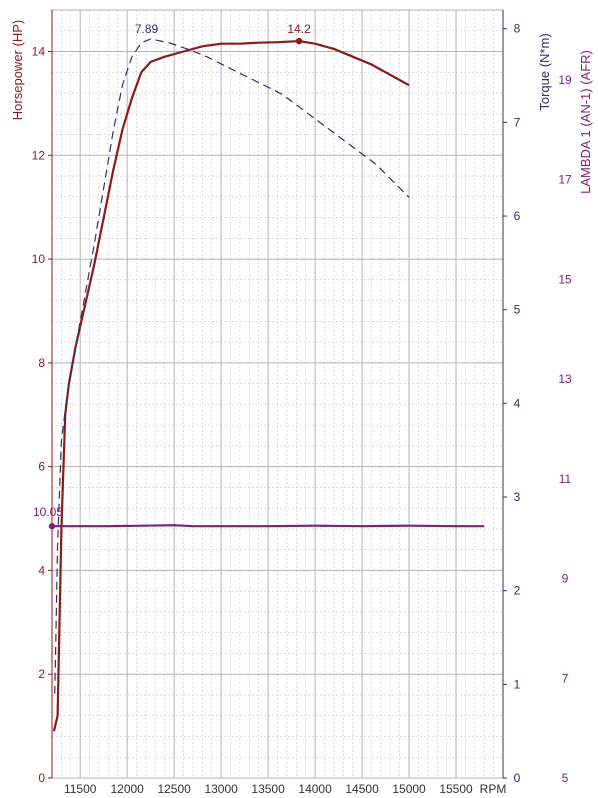  What do you see at coordinates (127, 789) in the screenshot?
I see `x-tick-label: 12000` at bounding box center [127, 789].